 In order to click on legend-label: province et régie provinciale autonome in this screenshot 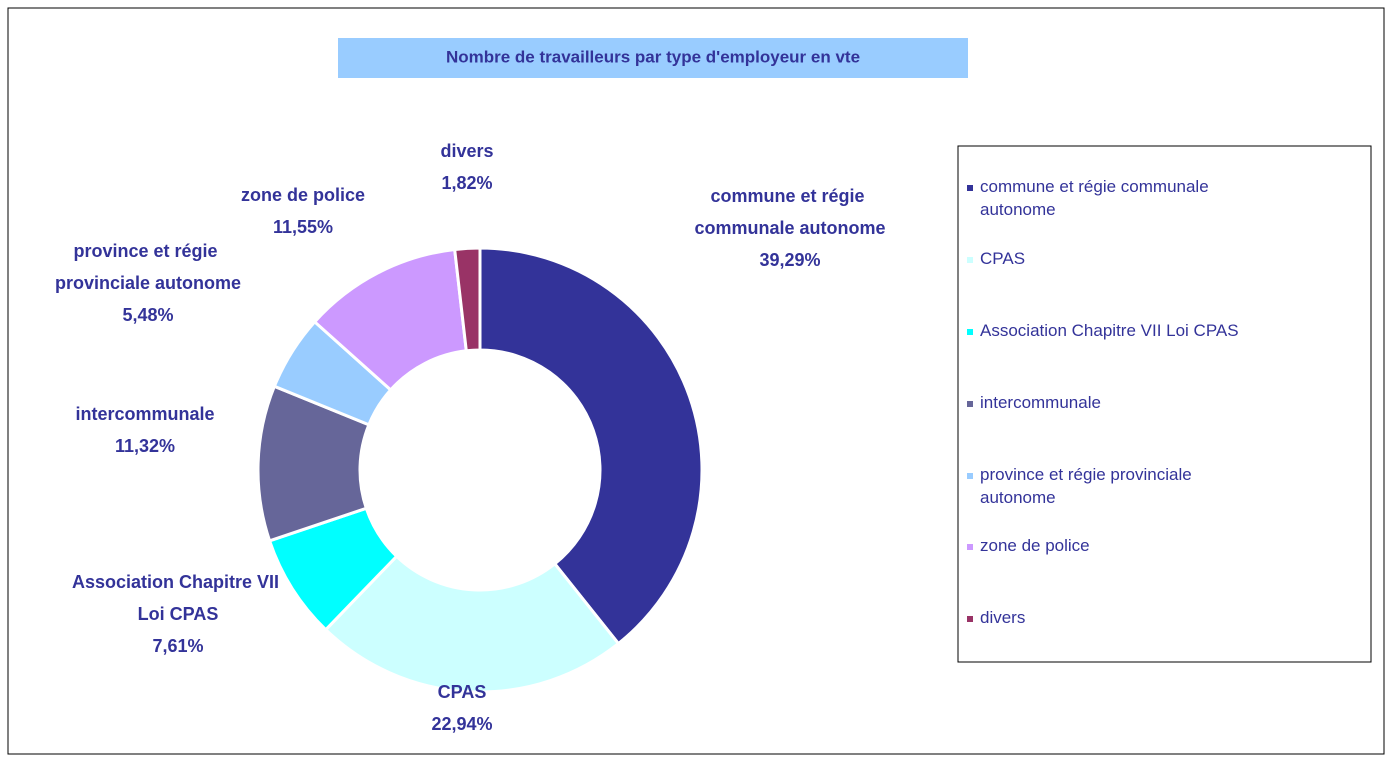, I will do `click(1088, 486)`.